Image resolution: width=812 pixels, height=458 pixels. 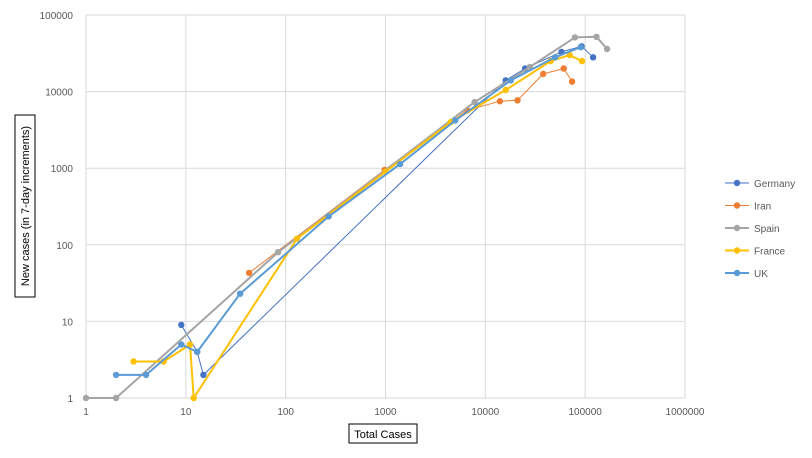 I want to click on legend-label-france: France, so click(x=770, y=252).